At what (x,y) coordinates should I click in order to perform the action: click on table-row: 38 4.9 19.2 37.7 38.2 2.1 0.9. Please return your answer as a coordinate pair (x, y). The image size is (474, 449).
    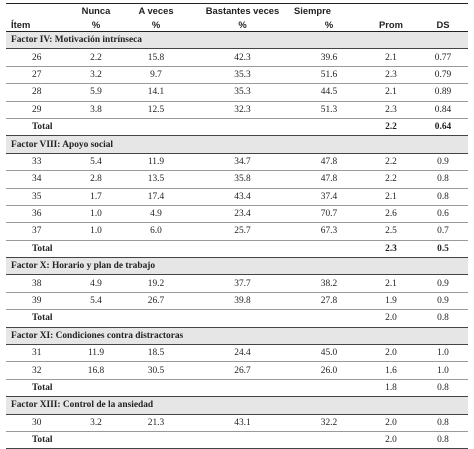
    Looking at the image, I should click on (237, 283).